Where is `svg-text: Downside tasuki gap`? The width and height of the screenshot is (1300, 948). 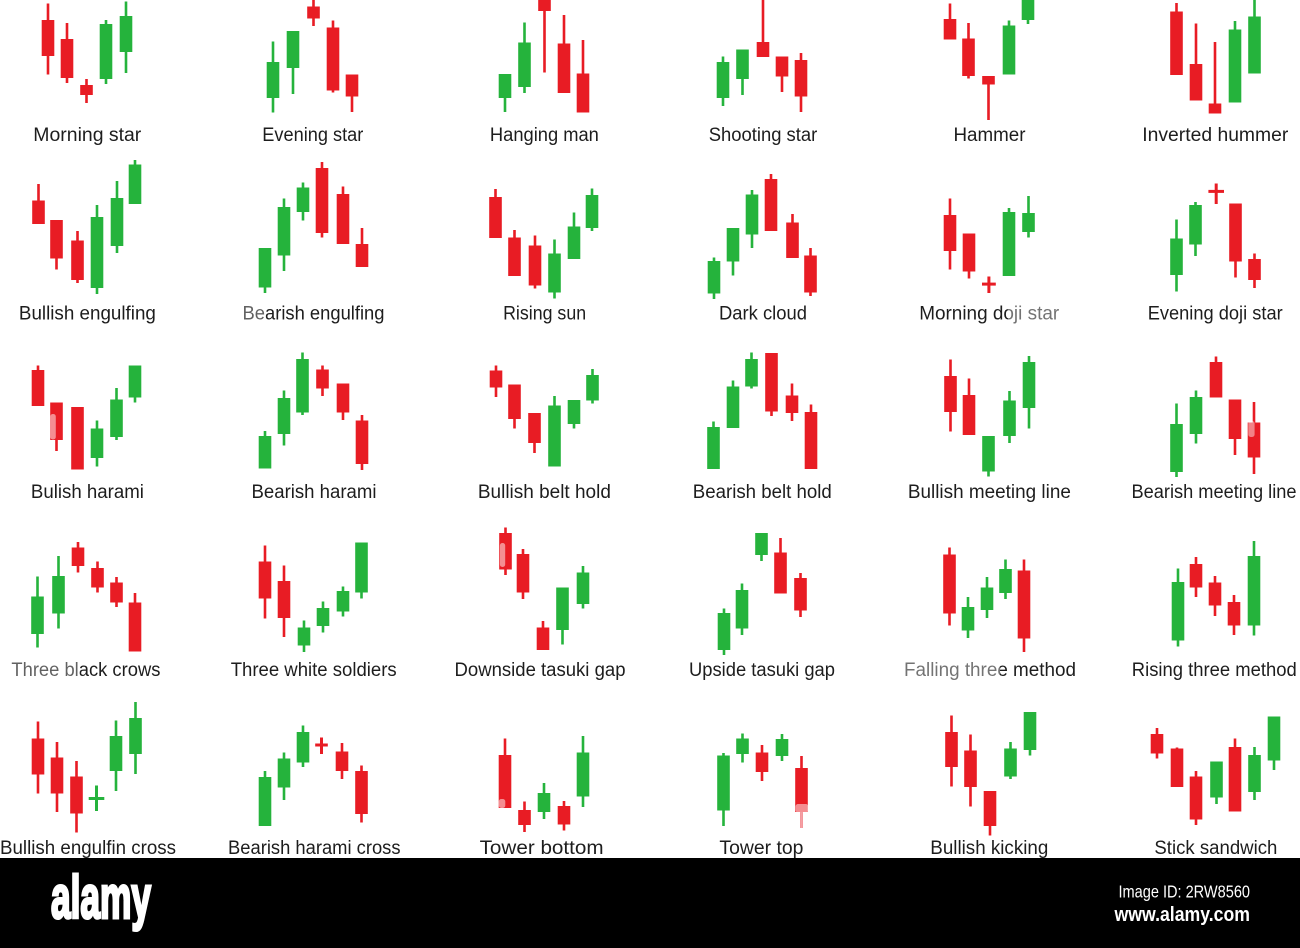
svg-text: Downside tasuki gap is located at coordinates (540, 670).